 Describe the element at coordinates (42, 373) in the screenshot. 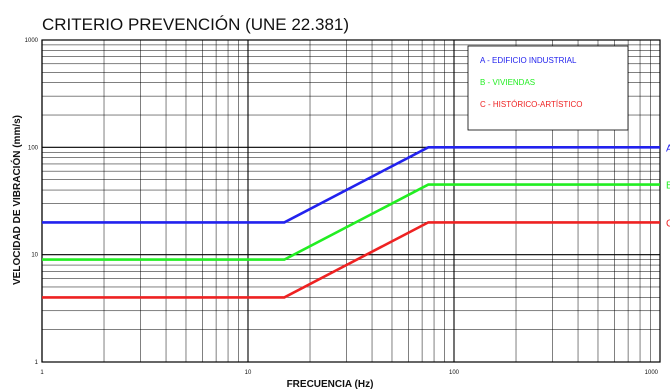

I see `x-tick-label: 1` at that location.